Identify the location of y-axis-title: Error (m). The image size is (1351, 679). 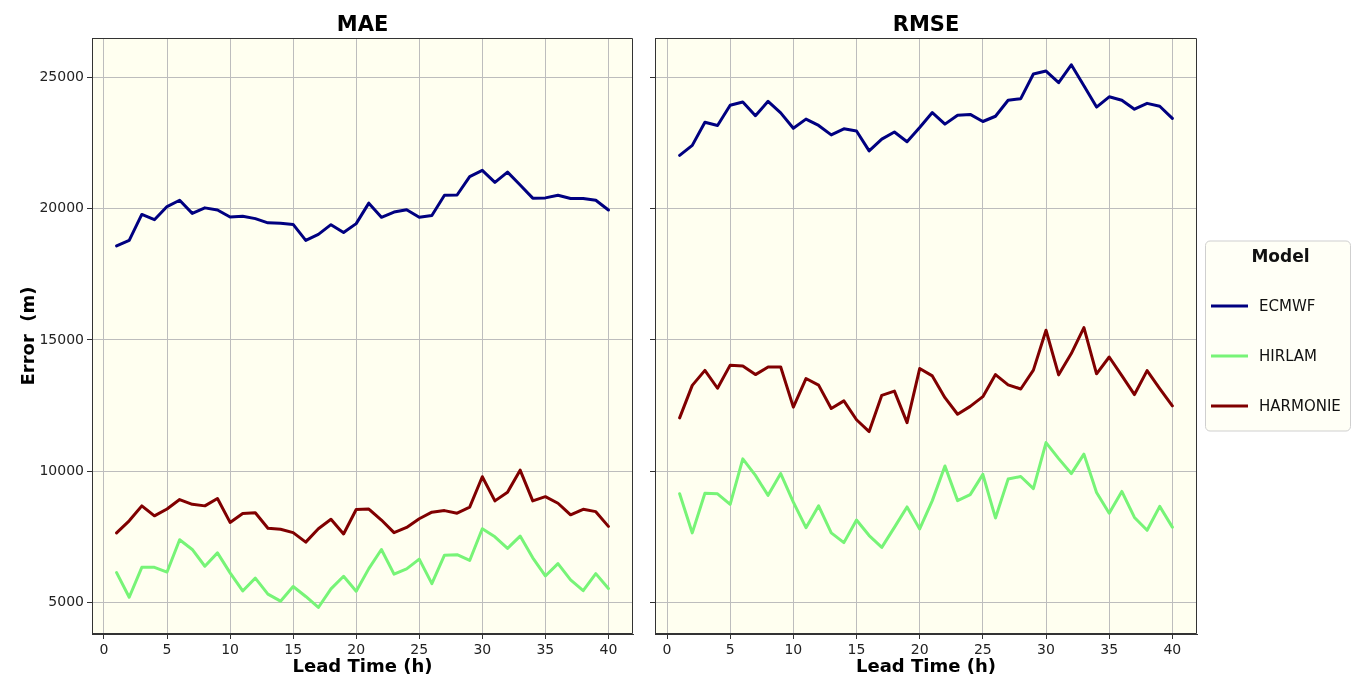
(28, 336).